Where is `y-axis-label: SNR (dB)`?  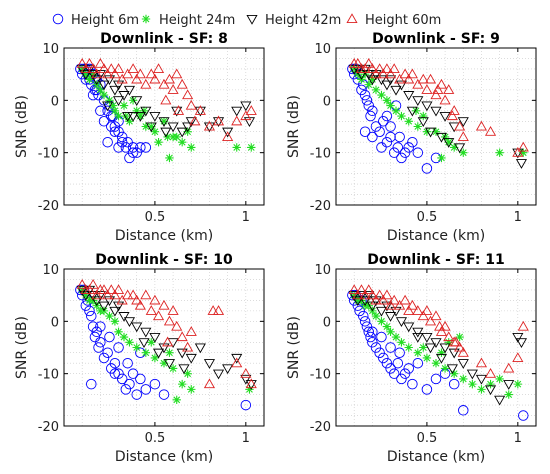
y-axis-label: SNR (dB) is located at coordinates (294, 126).